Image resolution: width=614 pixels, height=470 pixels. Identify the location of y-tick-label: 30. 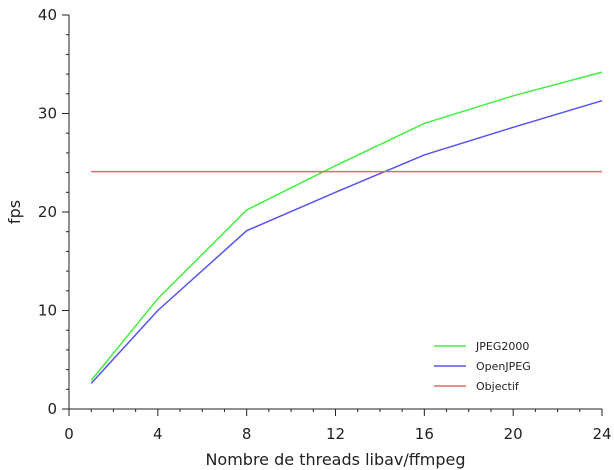
(47, 114).